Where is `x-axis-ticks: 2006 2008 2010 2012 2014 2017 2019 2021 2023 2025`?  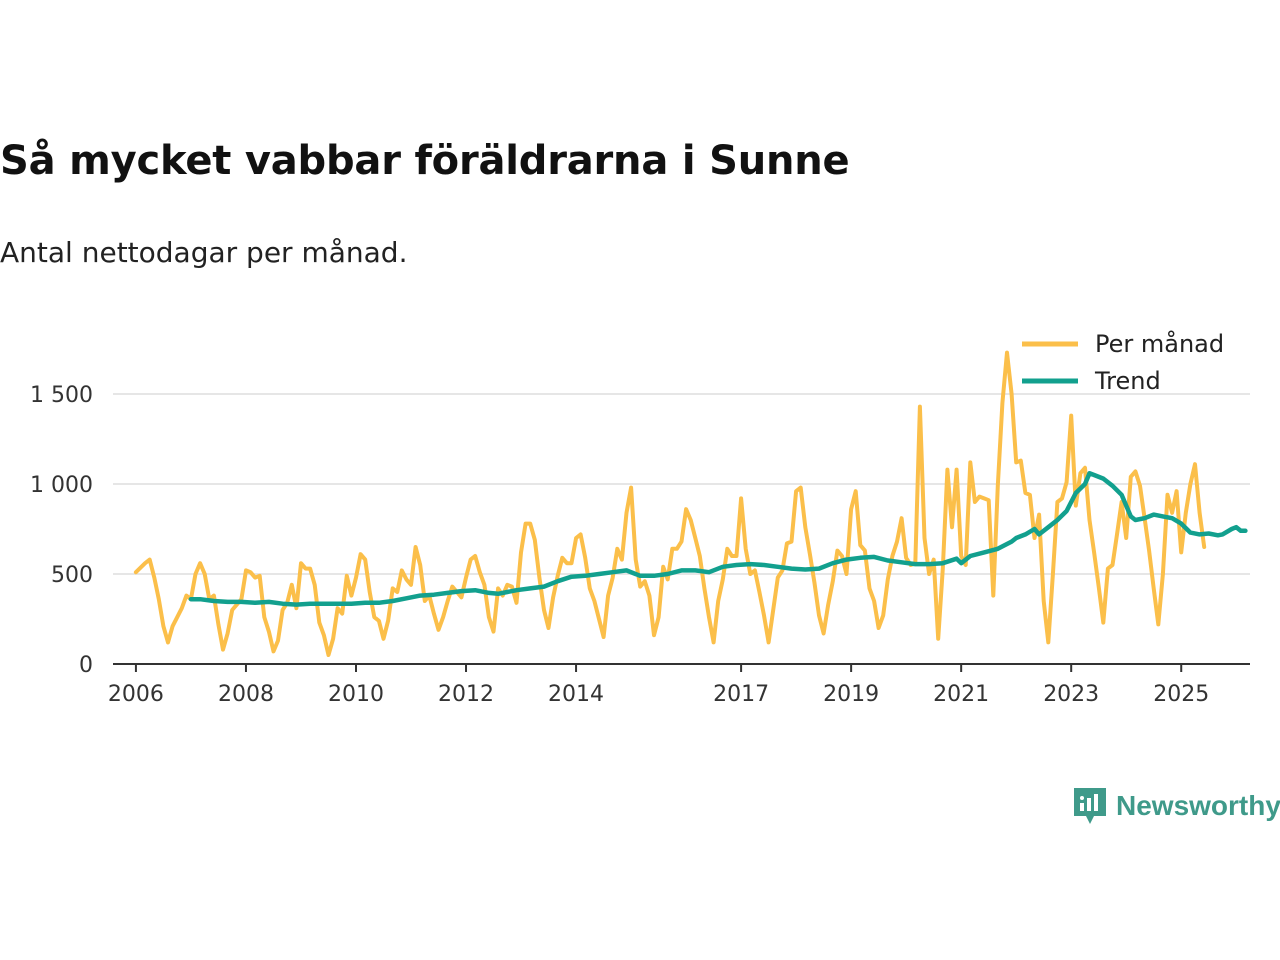 x-axis-ticks: 2006 2008 2010 2012 2014 2017 2019 2021 2023 2025 is located at coordinates (679, 685).